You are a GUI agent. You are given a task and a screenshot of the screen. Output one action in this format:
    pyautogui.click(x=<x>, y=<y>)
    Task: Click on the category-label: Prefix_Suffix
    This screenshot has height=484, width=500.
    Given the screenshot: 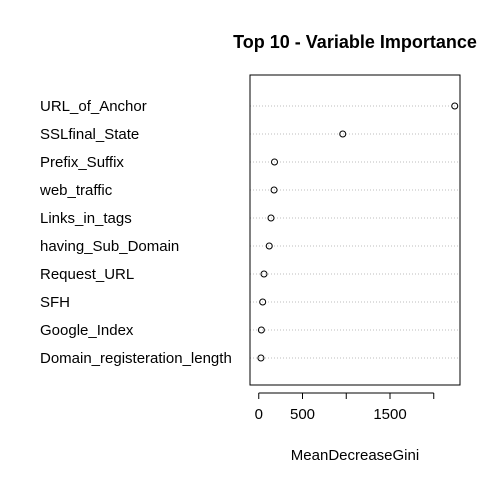 What is the action you would take?
    pyautogui.click(x=82, y=162)
    